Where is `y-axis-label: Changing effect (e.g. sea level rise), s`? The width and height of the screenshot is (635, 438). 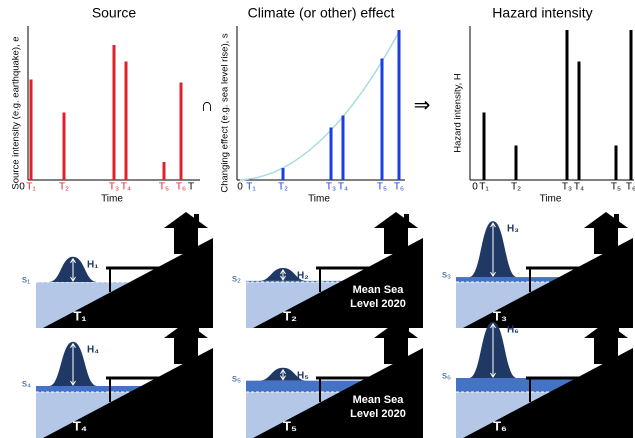
y-axis-label: Changing effect (e.g. sea level rise), s is located at coordinates (225, 113).